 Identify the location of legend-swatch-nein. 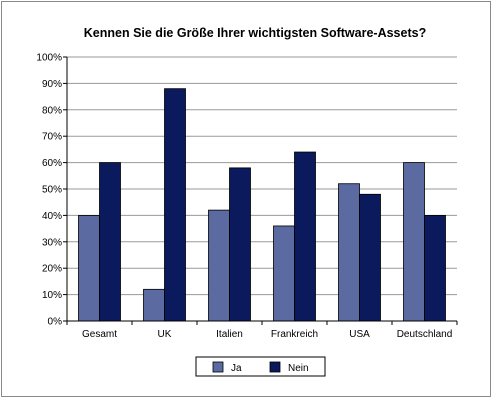
(275, 367).